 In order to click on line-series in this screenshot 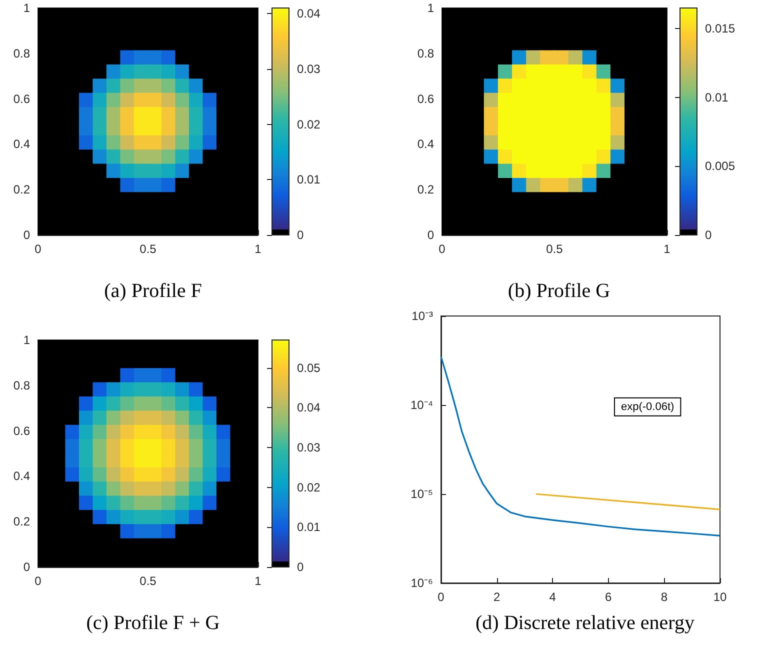, I will do `click(580, 446)`.